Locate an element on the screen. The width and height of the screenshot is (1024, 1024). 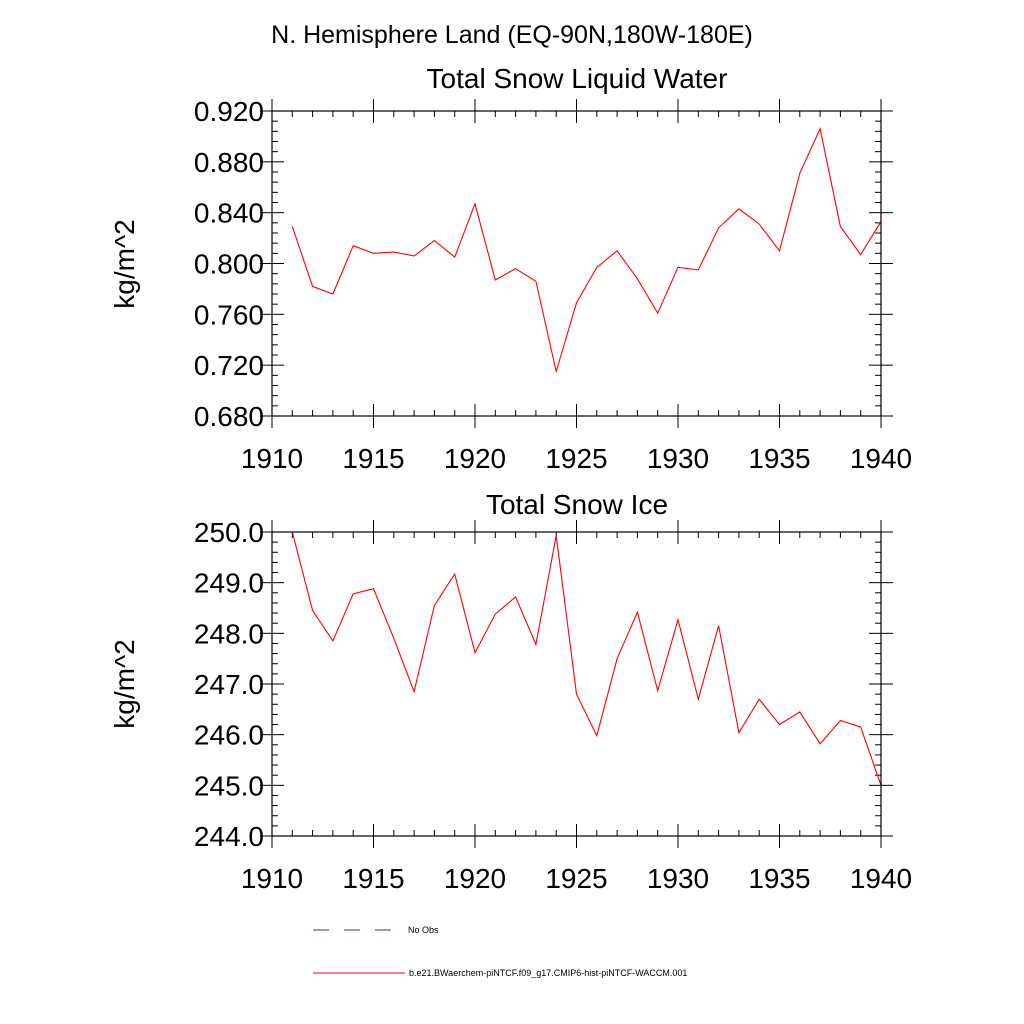
y-tick-label: 249.0 is located at coordinates (229, 583).